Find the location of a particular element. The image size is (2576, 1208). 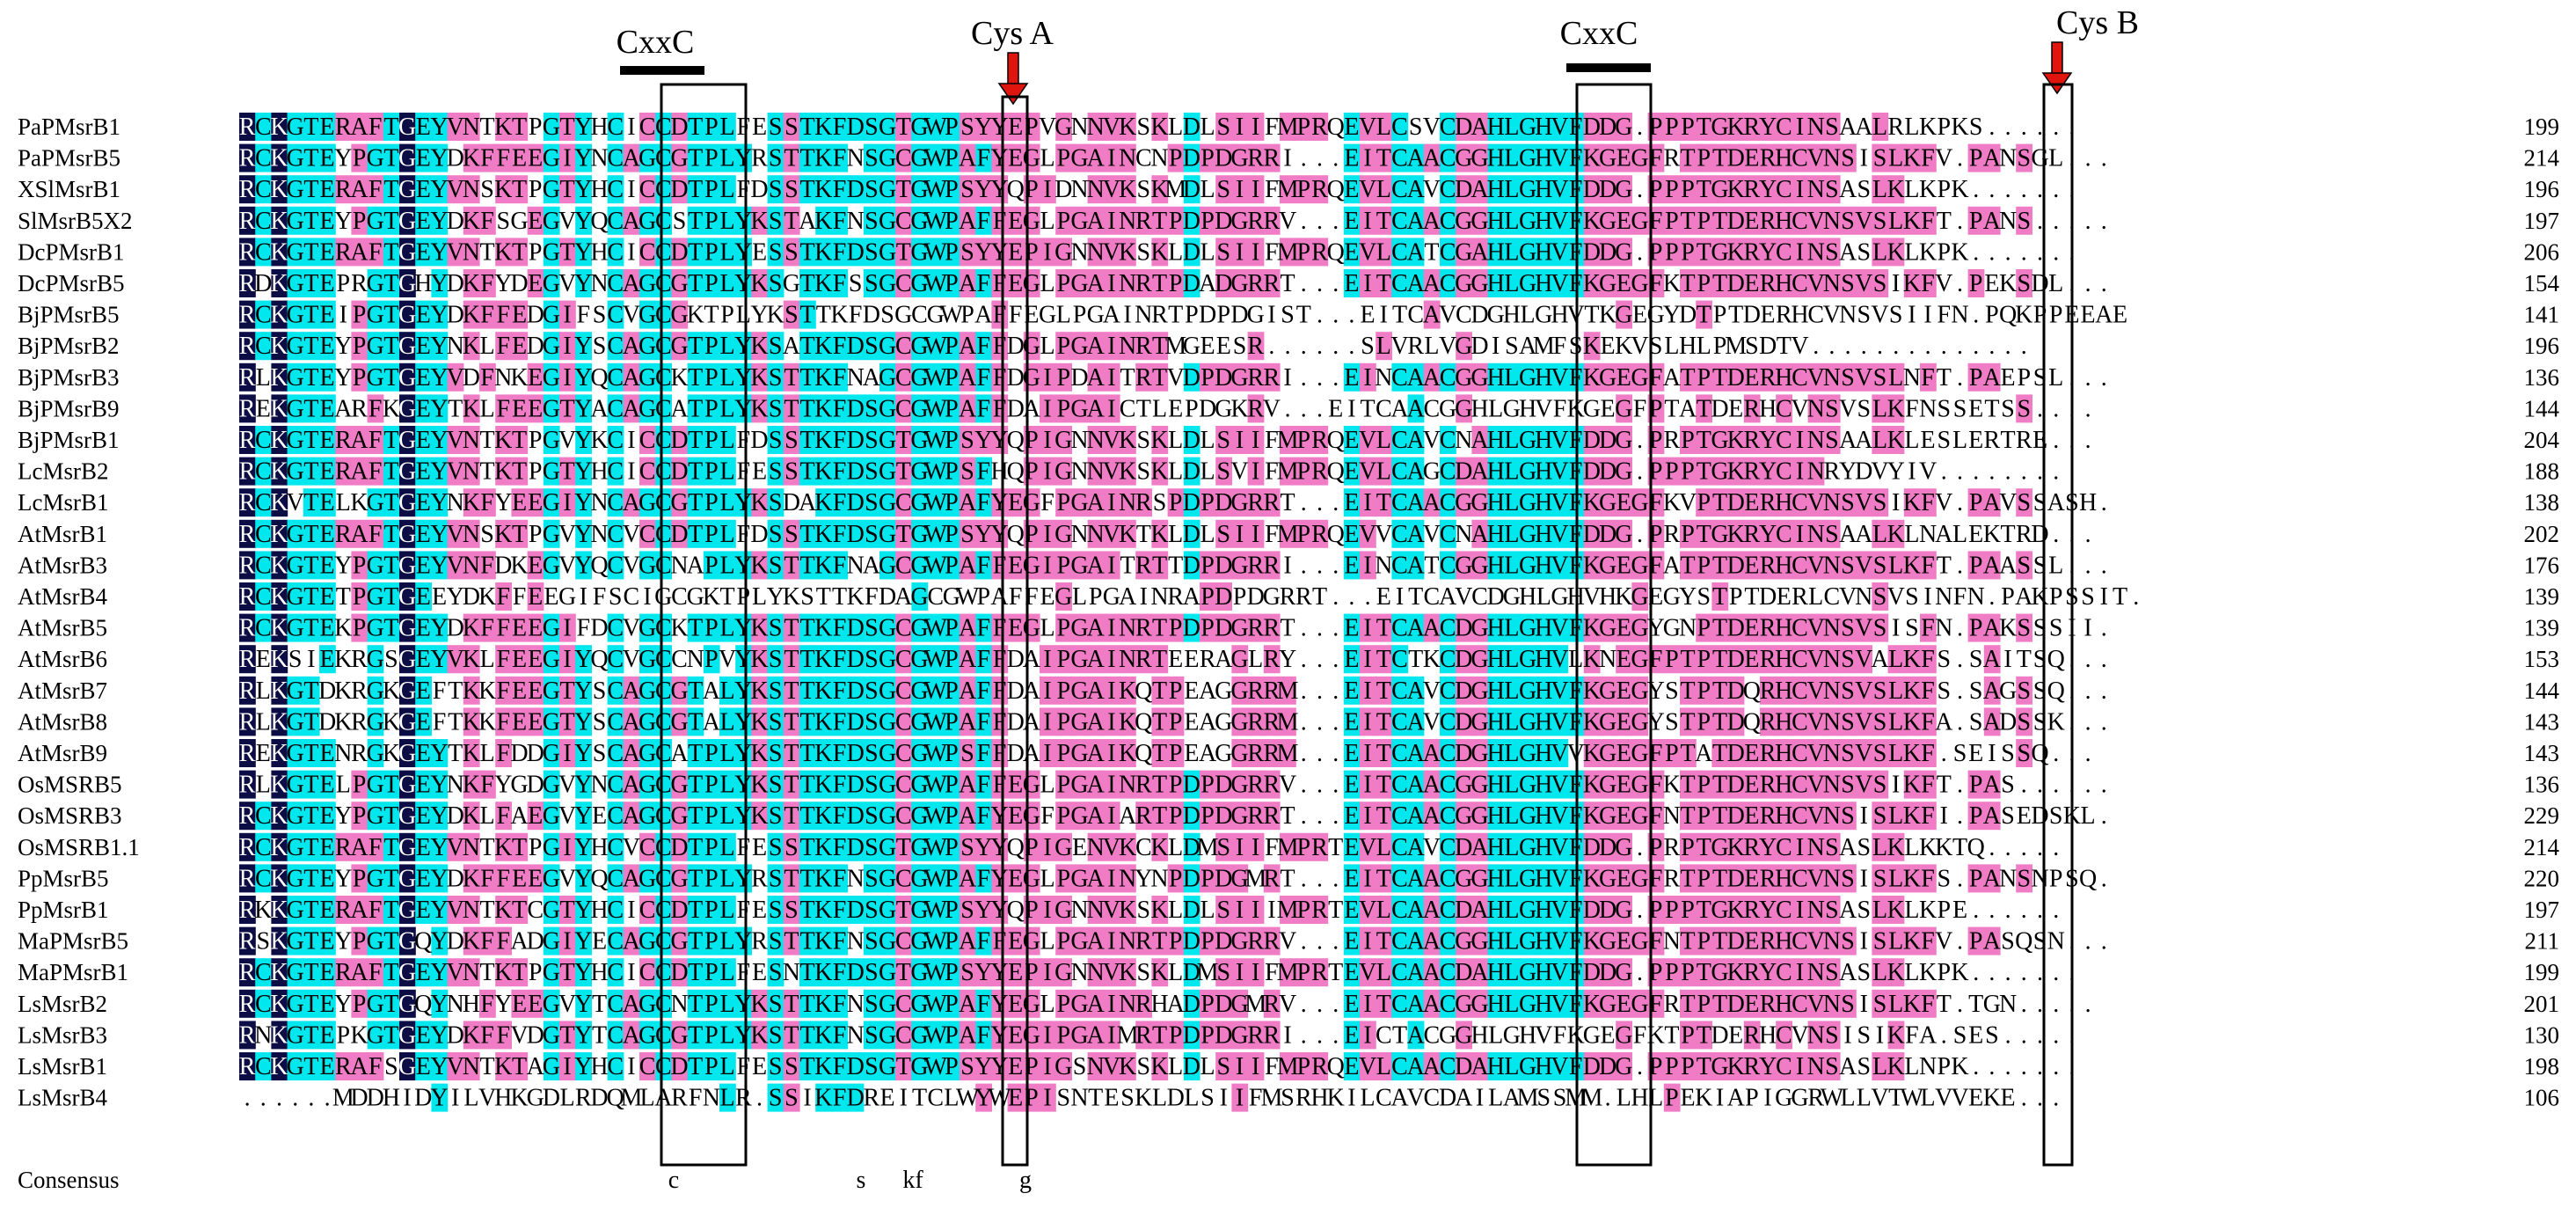

residue: Q is located at coordinates (599, 221).